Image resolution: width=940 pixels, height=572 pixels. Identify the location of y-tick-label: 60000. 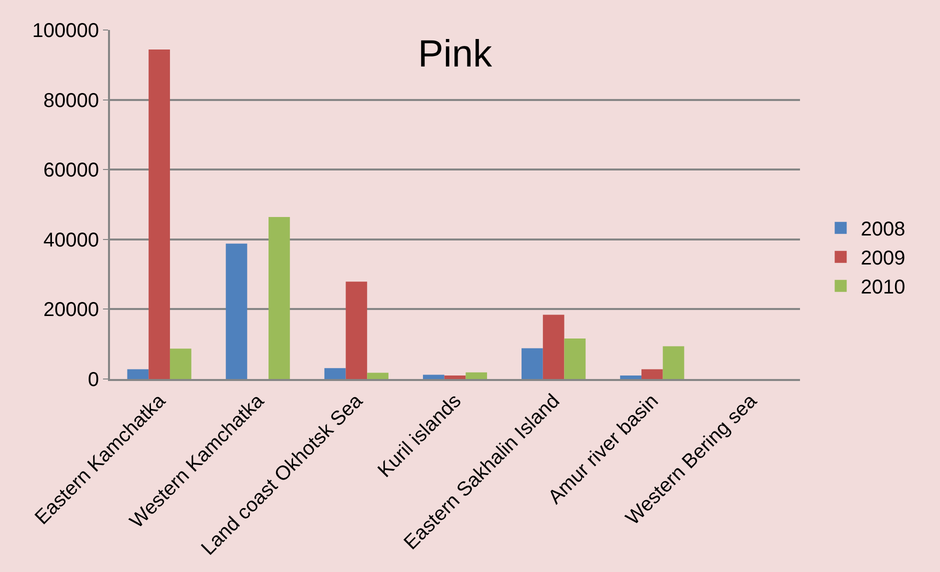
(71, 171).